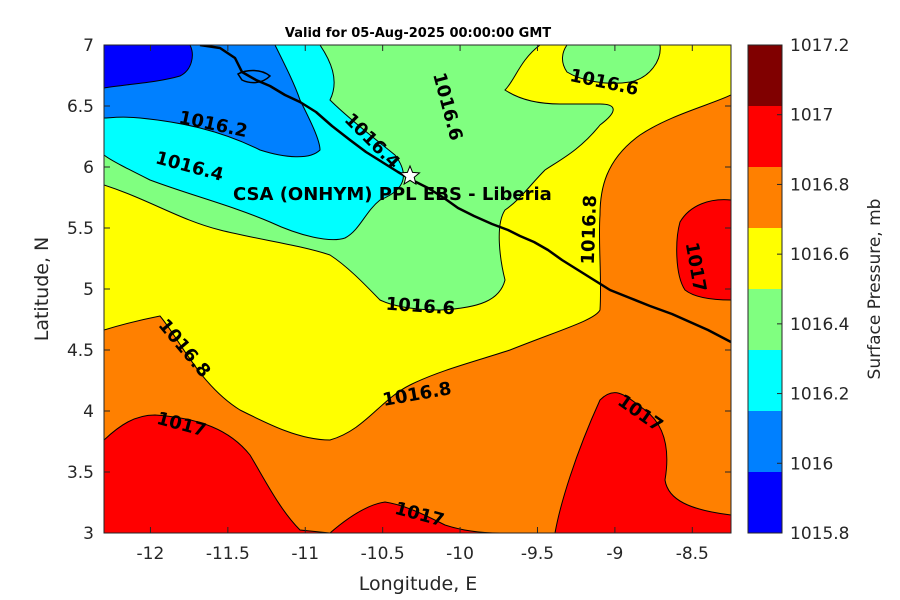 Image resolution: width=900 pixels, height=600 pixels. What do you see at coordinates (418, 584) in the screenshot?
I see `x-axis-label: Longitude, E` at bounding box center [418, 584].